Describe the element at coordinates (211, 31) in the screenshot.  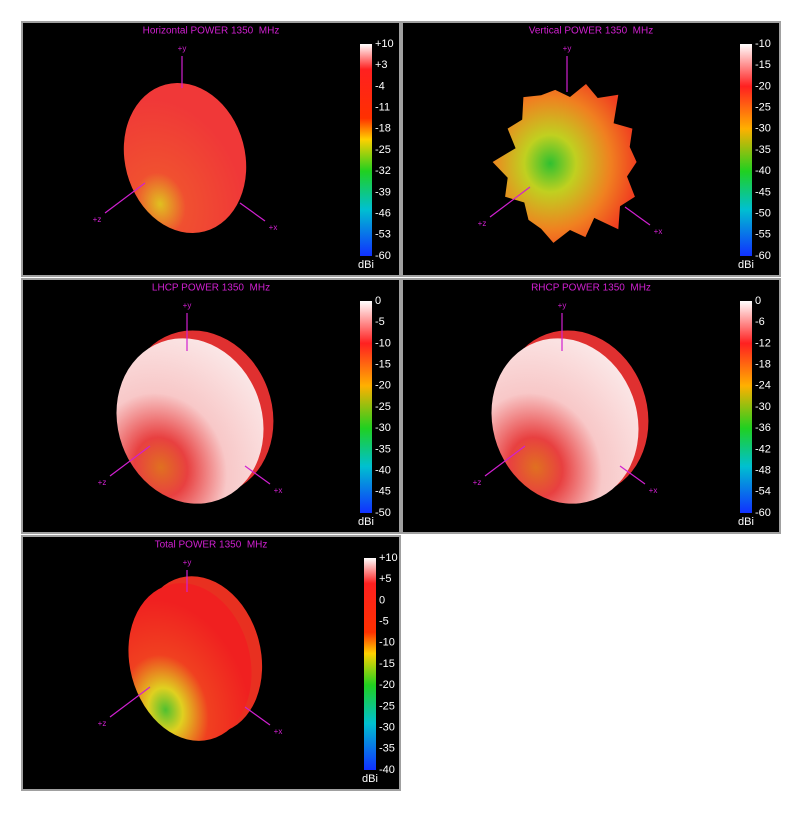
I see `panel-title: Horizontal POWER 1350 MHz` at that location.